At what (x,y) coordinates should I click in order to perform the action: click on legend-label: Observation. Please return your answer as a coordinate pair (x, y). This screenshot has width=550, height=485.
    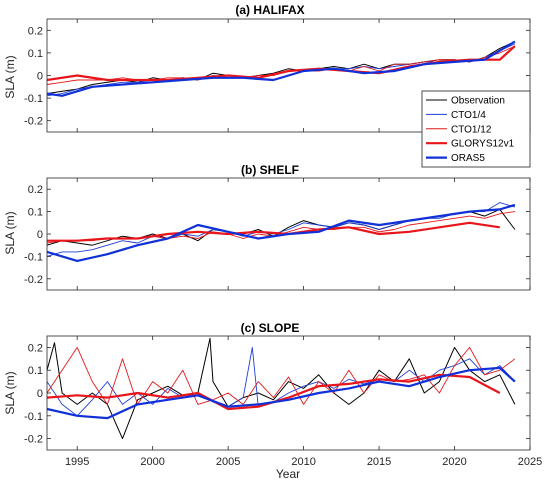
    Looking at the image, I should click on (478, 101).